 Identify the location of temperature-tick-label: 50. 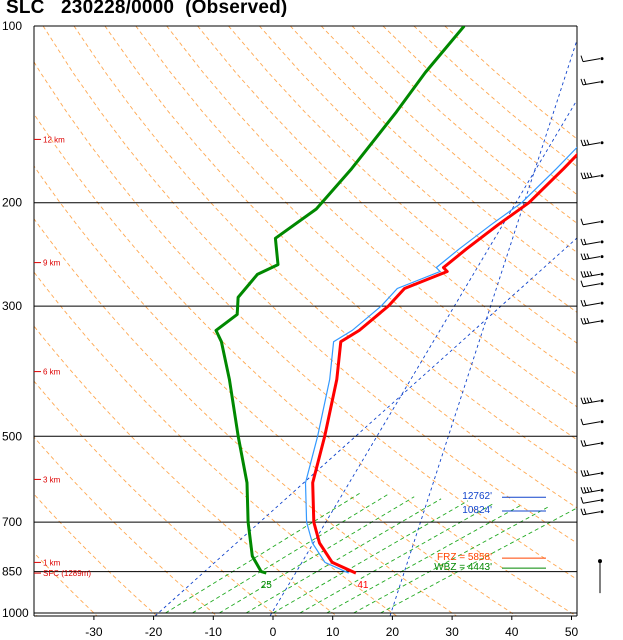
(572, 632).